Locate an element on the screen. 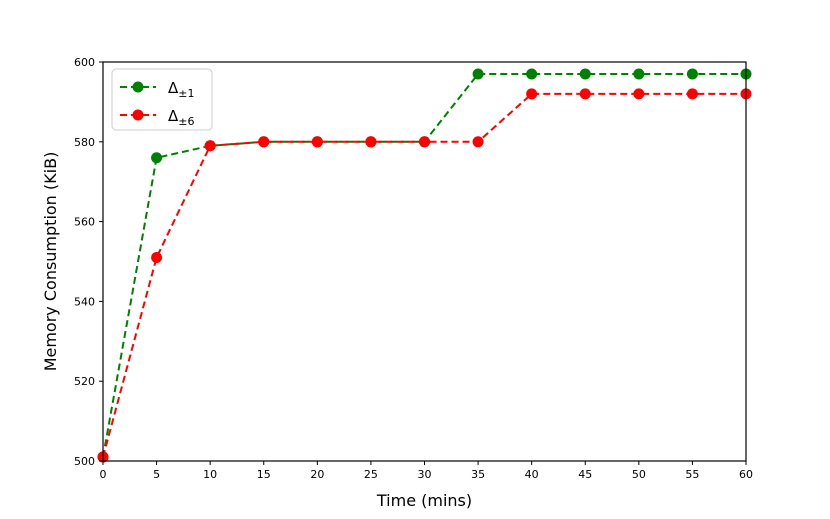  y-axis: 500 520 540 560 580 600 is located at coordinates (88, 262).